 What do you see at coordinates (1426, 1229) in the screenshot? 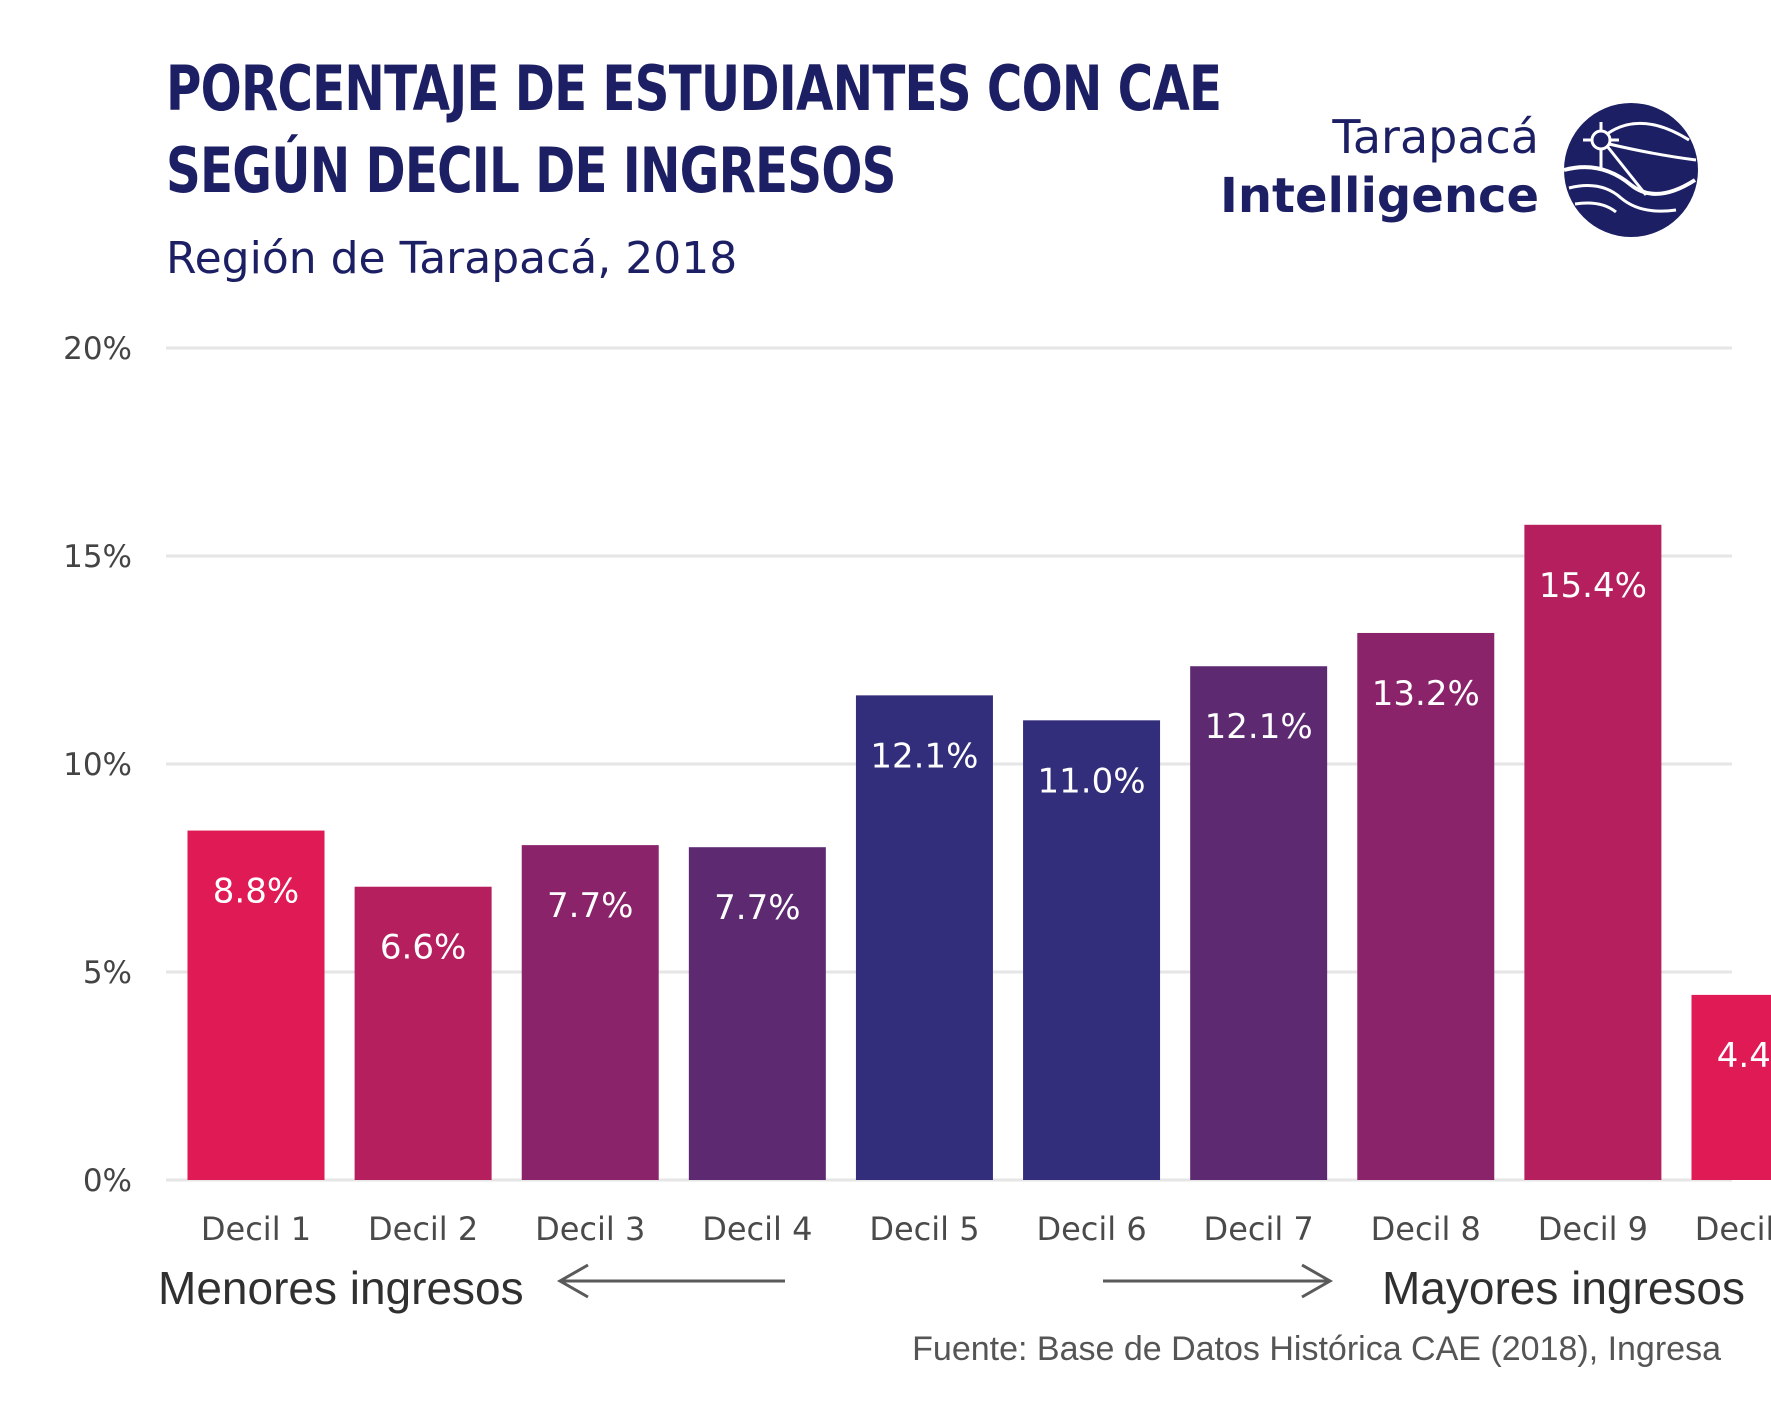
I see `x-category-label: Decil 8` at bounding box center [1426, 1229].